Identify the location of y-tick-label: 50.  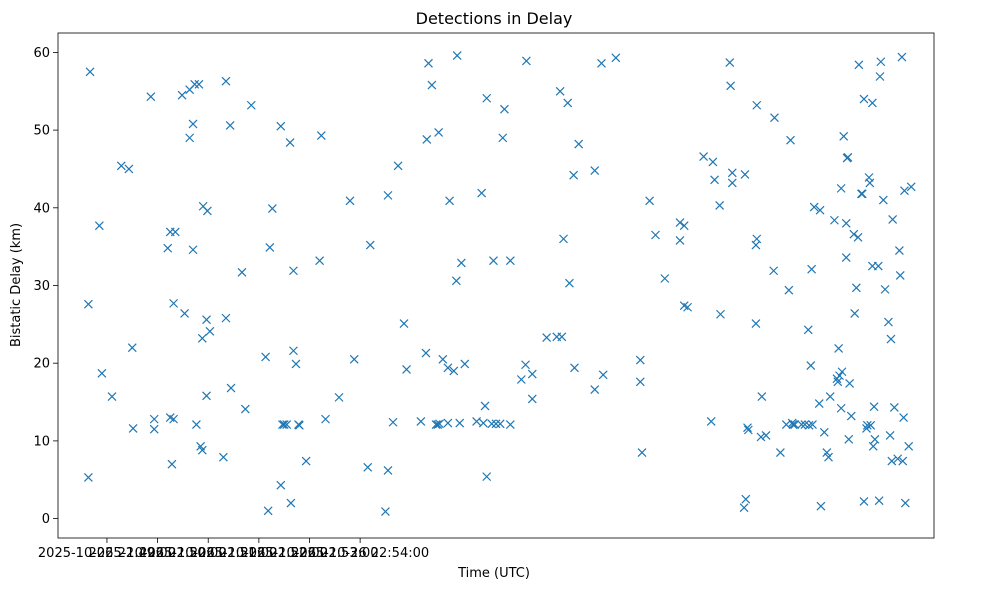
(41, 131).